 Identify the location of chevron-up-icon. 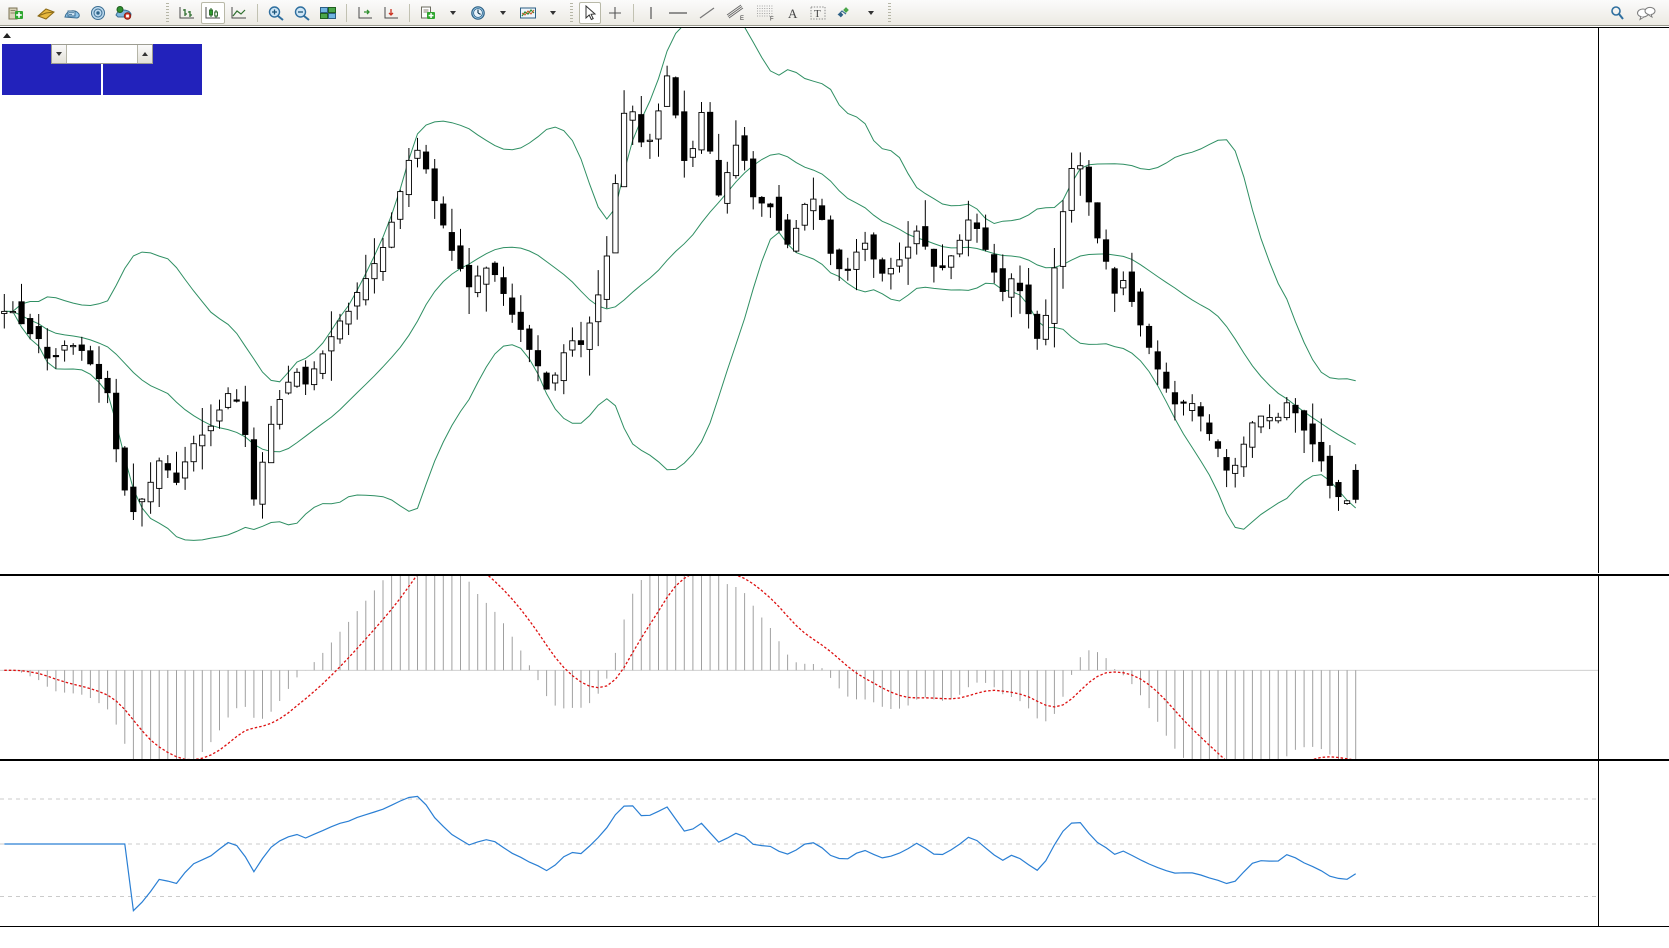
(145, 54).